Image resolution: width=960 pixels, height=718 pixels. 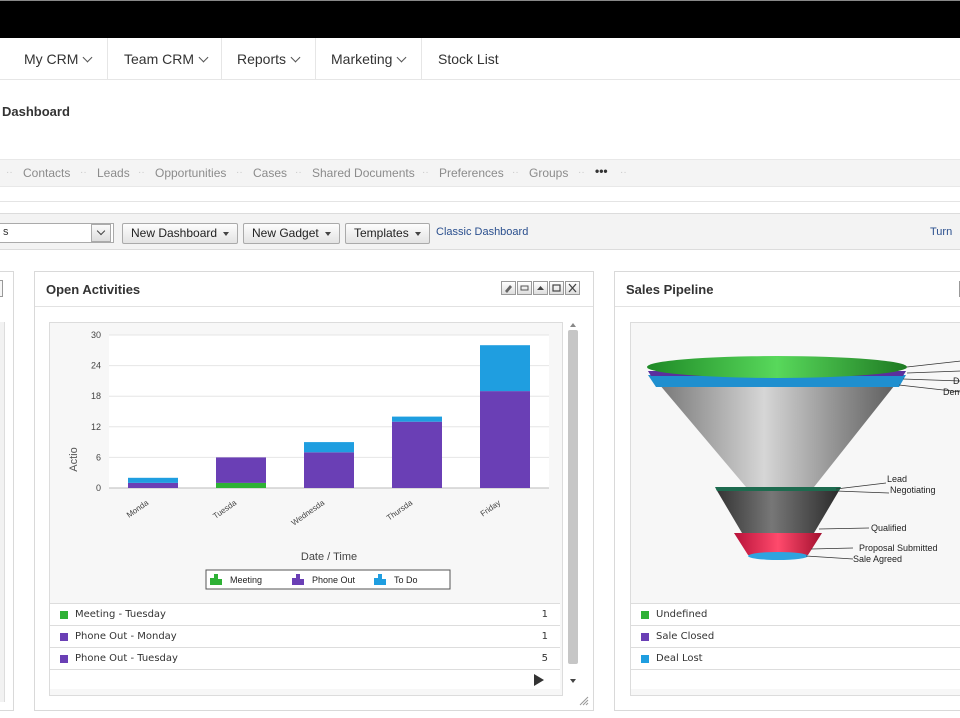 What do you see at coordinates (305, 658) in the screenshot?
I see `list-item: Phone Out - Tuesday 5` at bounding box center [305, 658].